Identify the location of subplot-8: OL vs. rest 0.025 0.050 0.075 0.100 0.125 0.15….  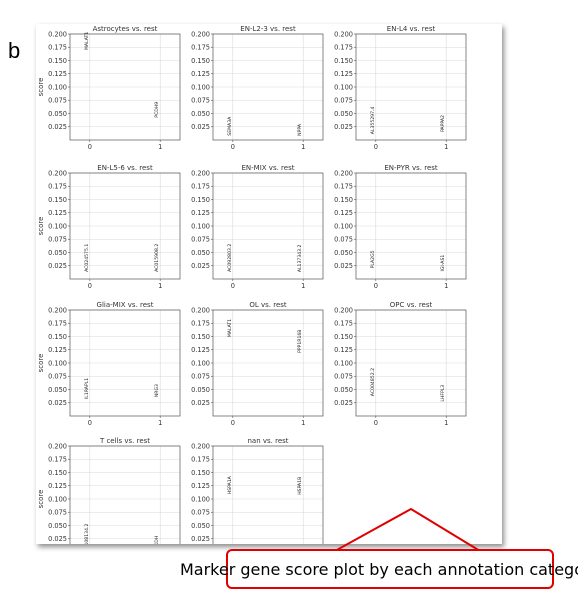
(257, 364).